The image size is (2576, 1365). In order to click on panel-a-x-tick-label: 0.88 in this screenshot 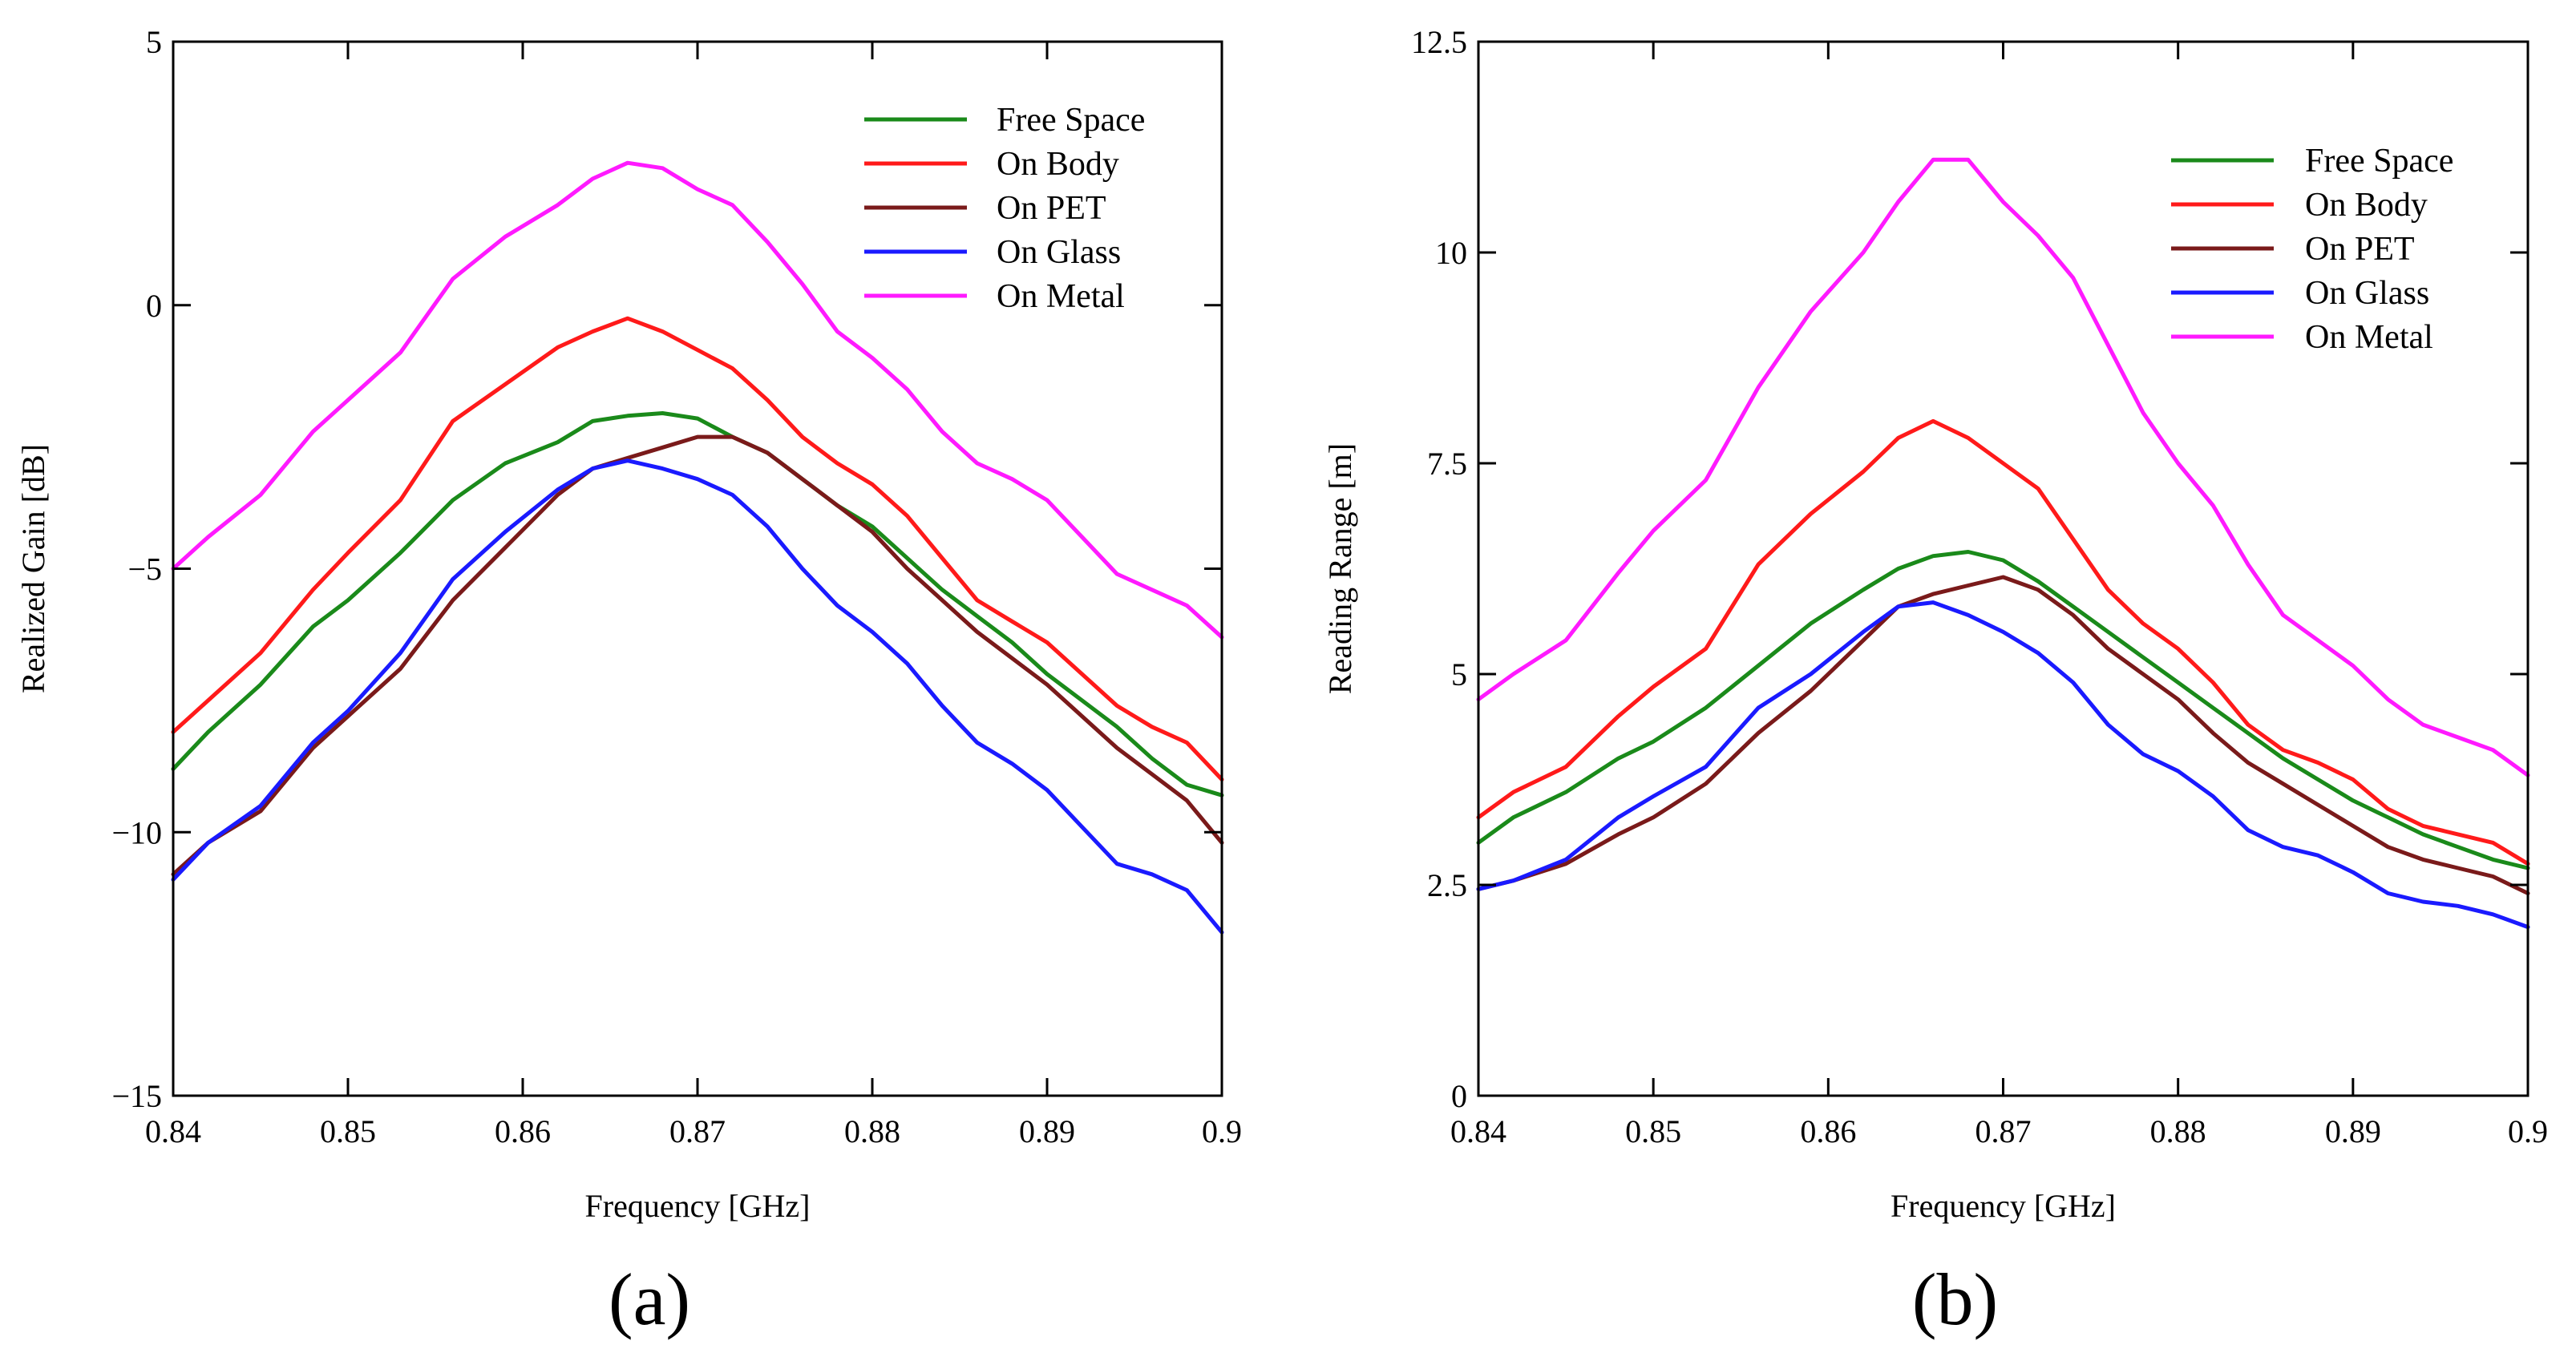, I will do `click(872, 1131)`.